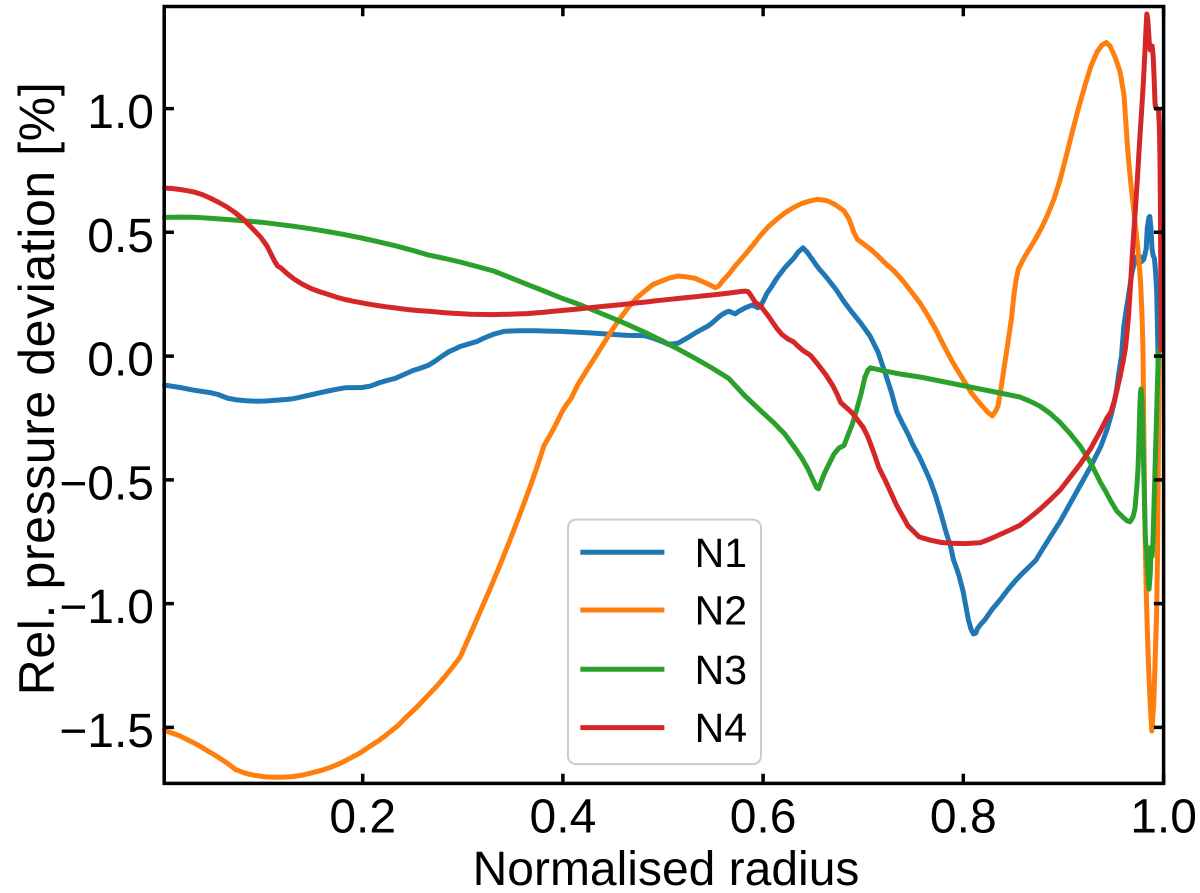 The width and height of the screenshot is (1200, 893). I want to click on svg-text: 0.2, so click(362, 817).